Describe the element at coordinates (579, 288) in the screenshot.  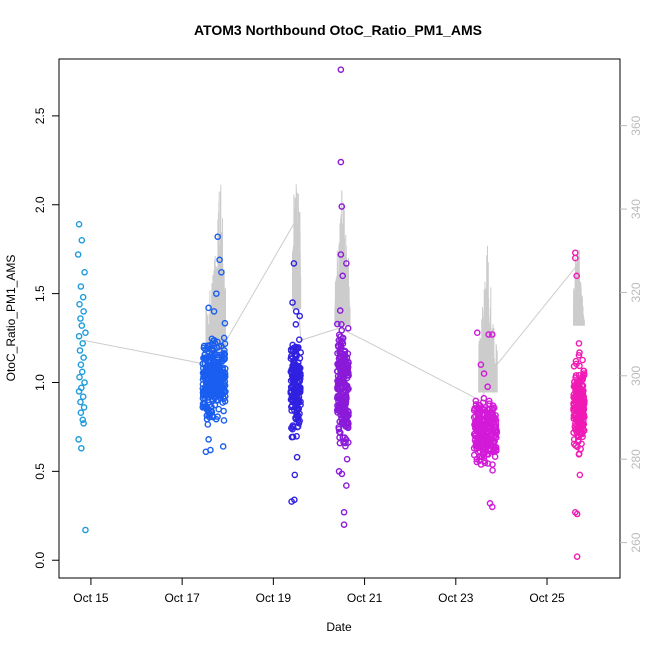
I see `altitude-spike-group` at that location.